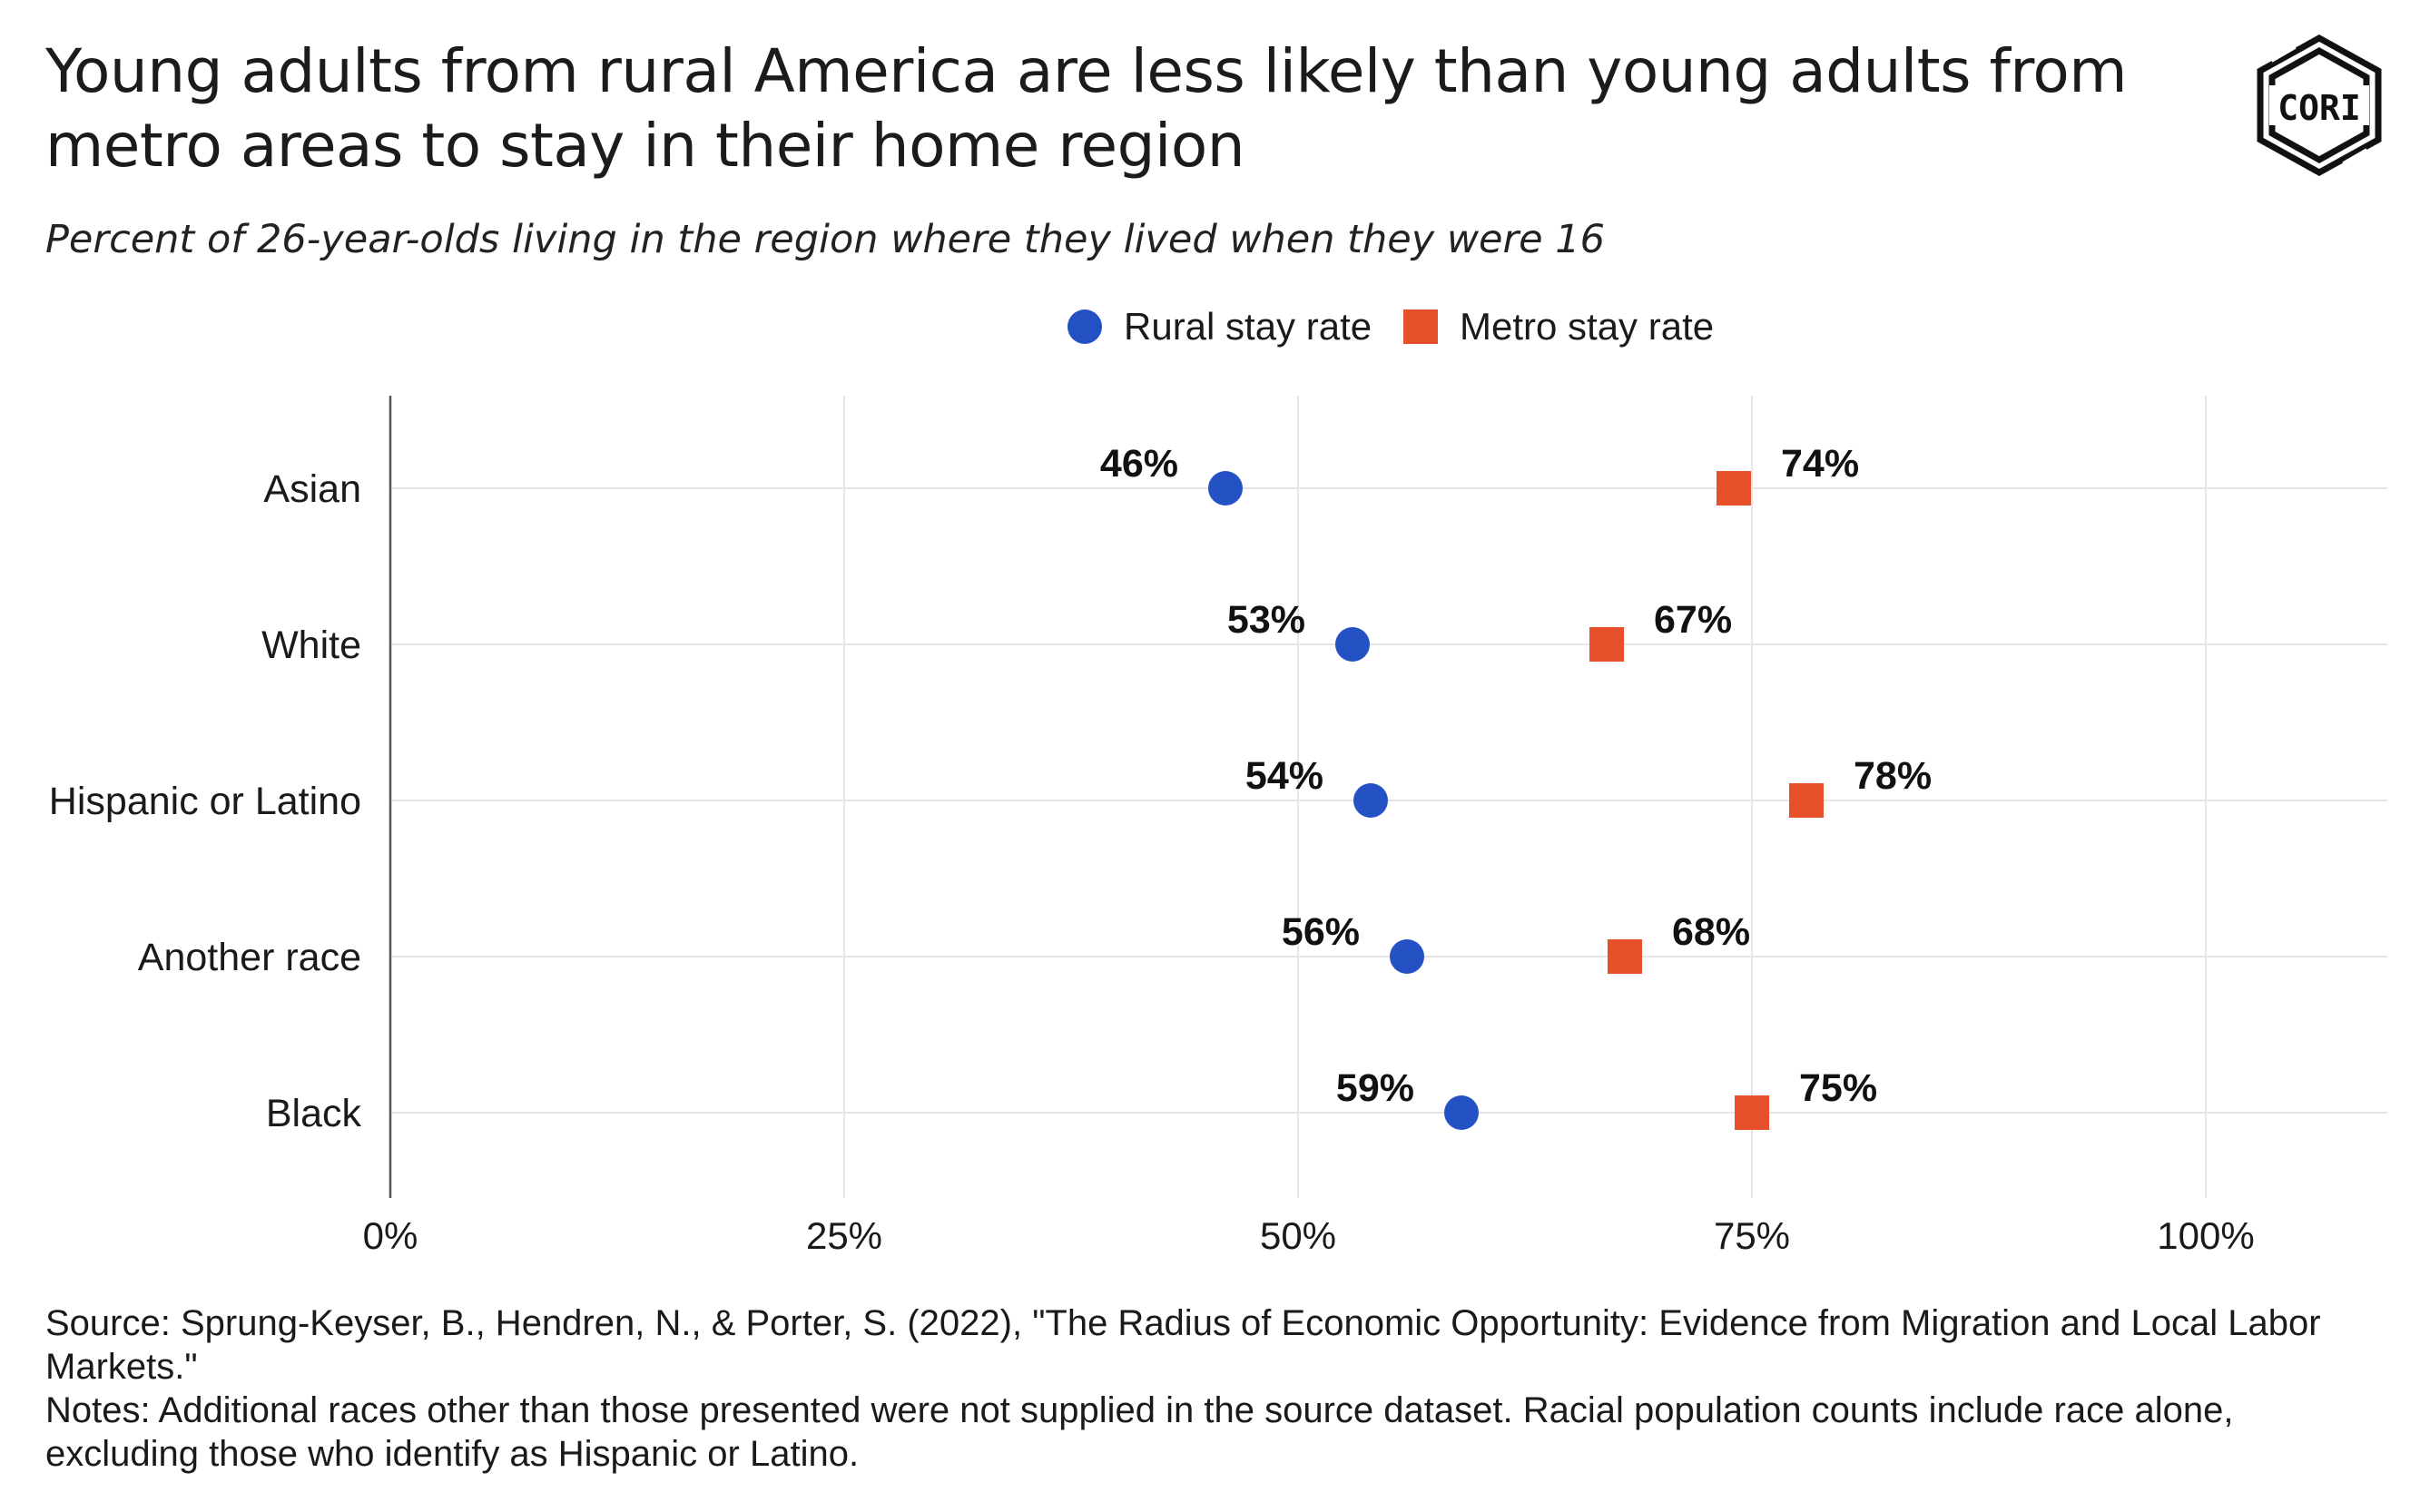 The image size is (2420, 1512). What do you see at coordinates (1588, 326) in the screenshot?
I see `legend-metro-label: Metro stay rate` at bounding box center [1588, 326].